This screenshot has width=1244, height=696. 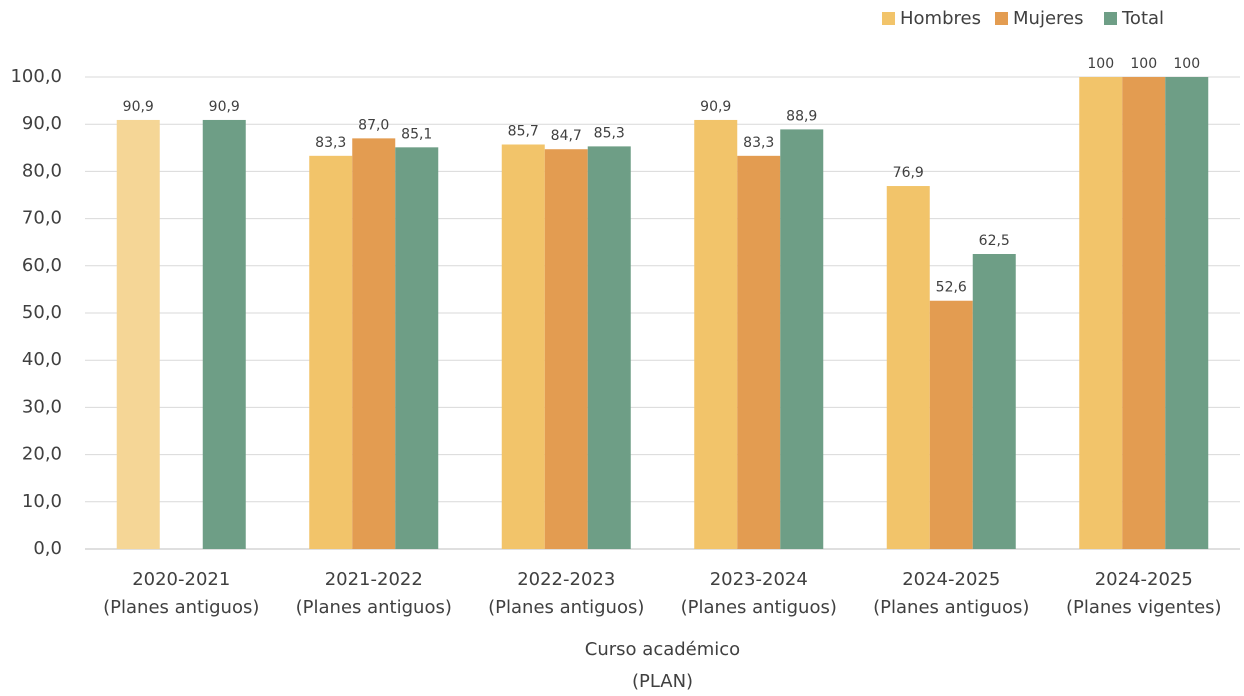 What do you see at coordinates (374, 579) in the screenshot?
I see `x-tick-label: 2021-2022` at bounding box center [374, 579].